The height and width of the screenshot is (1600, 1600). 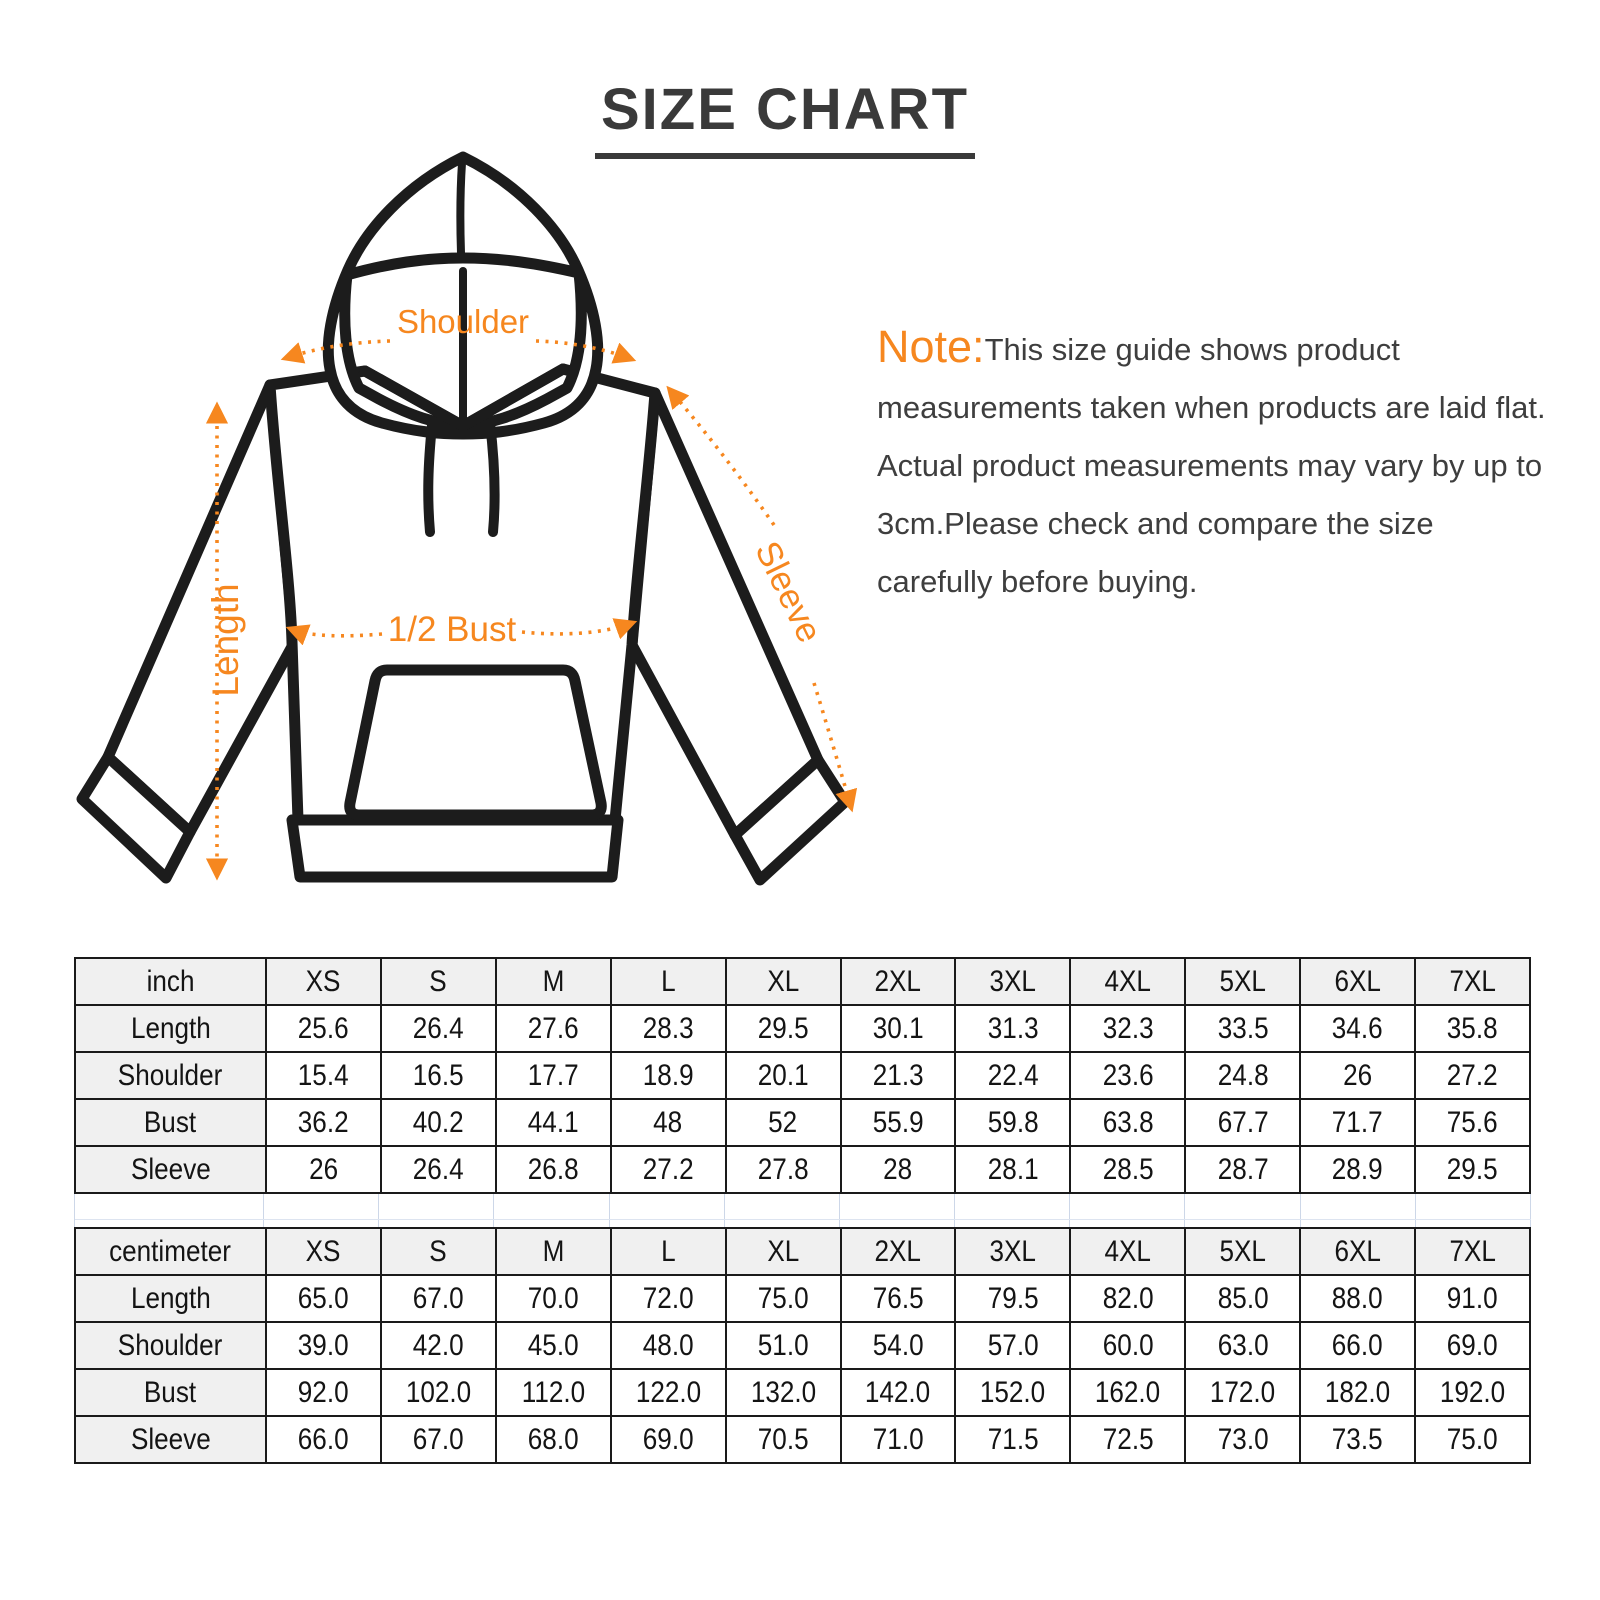 I want to click on measure-value-cell: 26.4, so click(x=438, y=1169).